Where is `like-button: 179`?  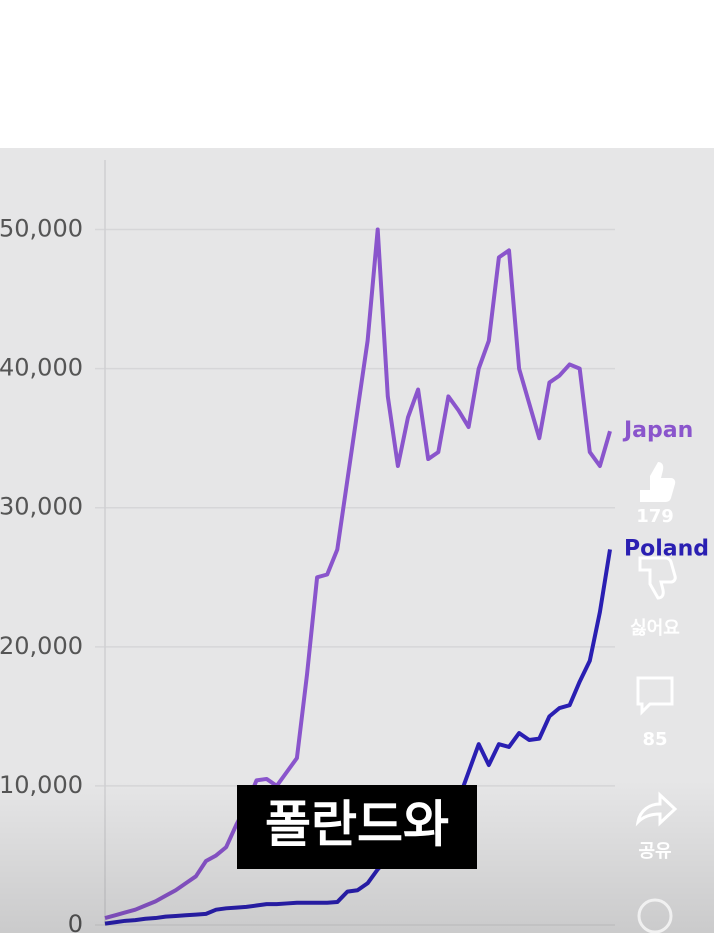 like-button: 179 is located at coordinates (656, 494).